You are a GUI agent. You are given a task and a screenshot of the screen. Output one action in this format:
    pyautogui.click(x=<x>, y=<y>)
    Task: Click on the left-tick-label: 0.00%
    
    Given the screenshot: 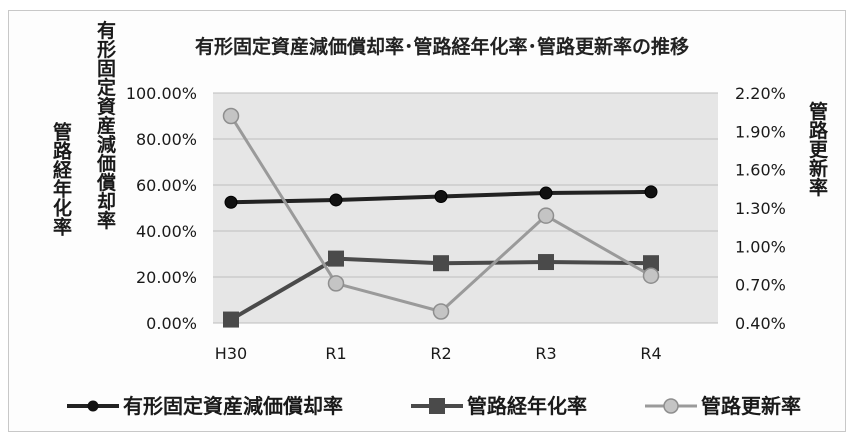 What is the action you would take?
    pyautogui.click(x=171, y=323)
    